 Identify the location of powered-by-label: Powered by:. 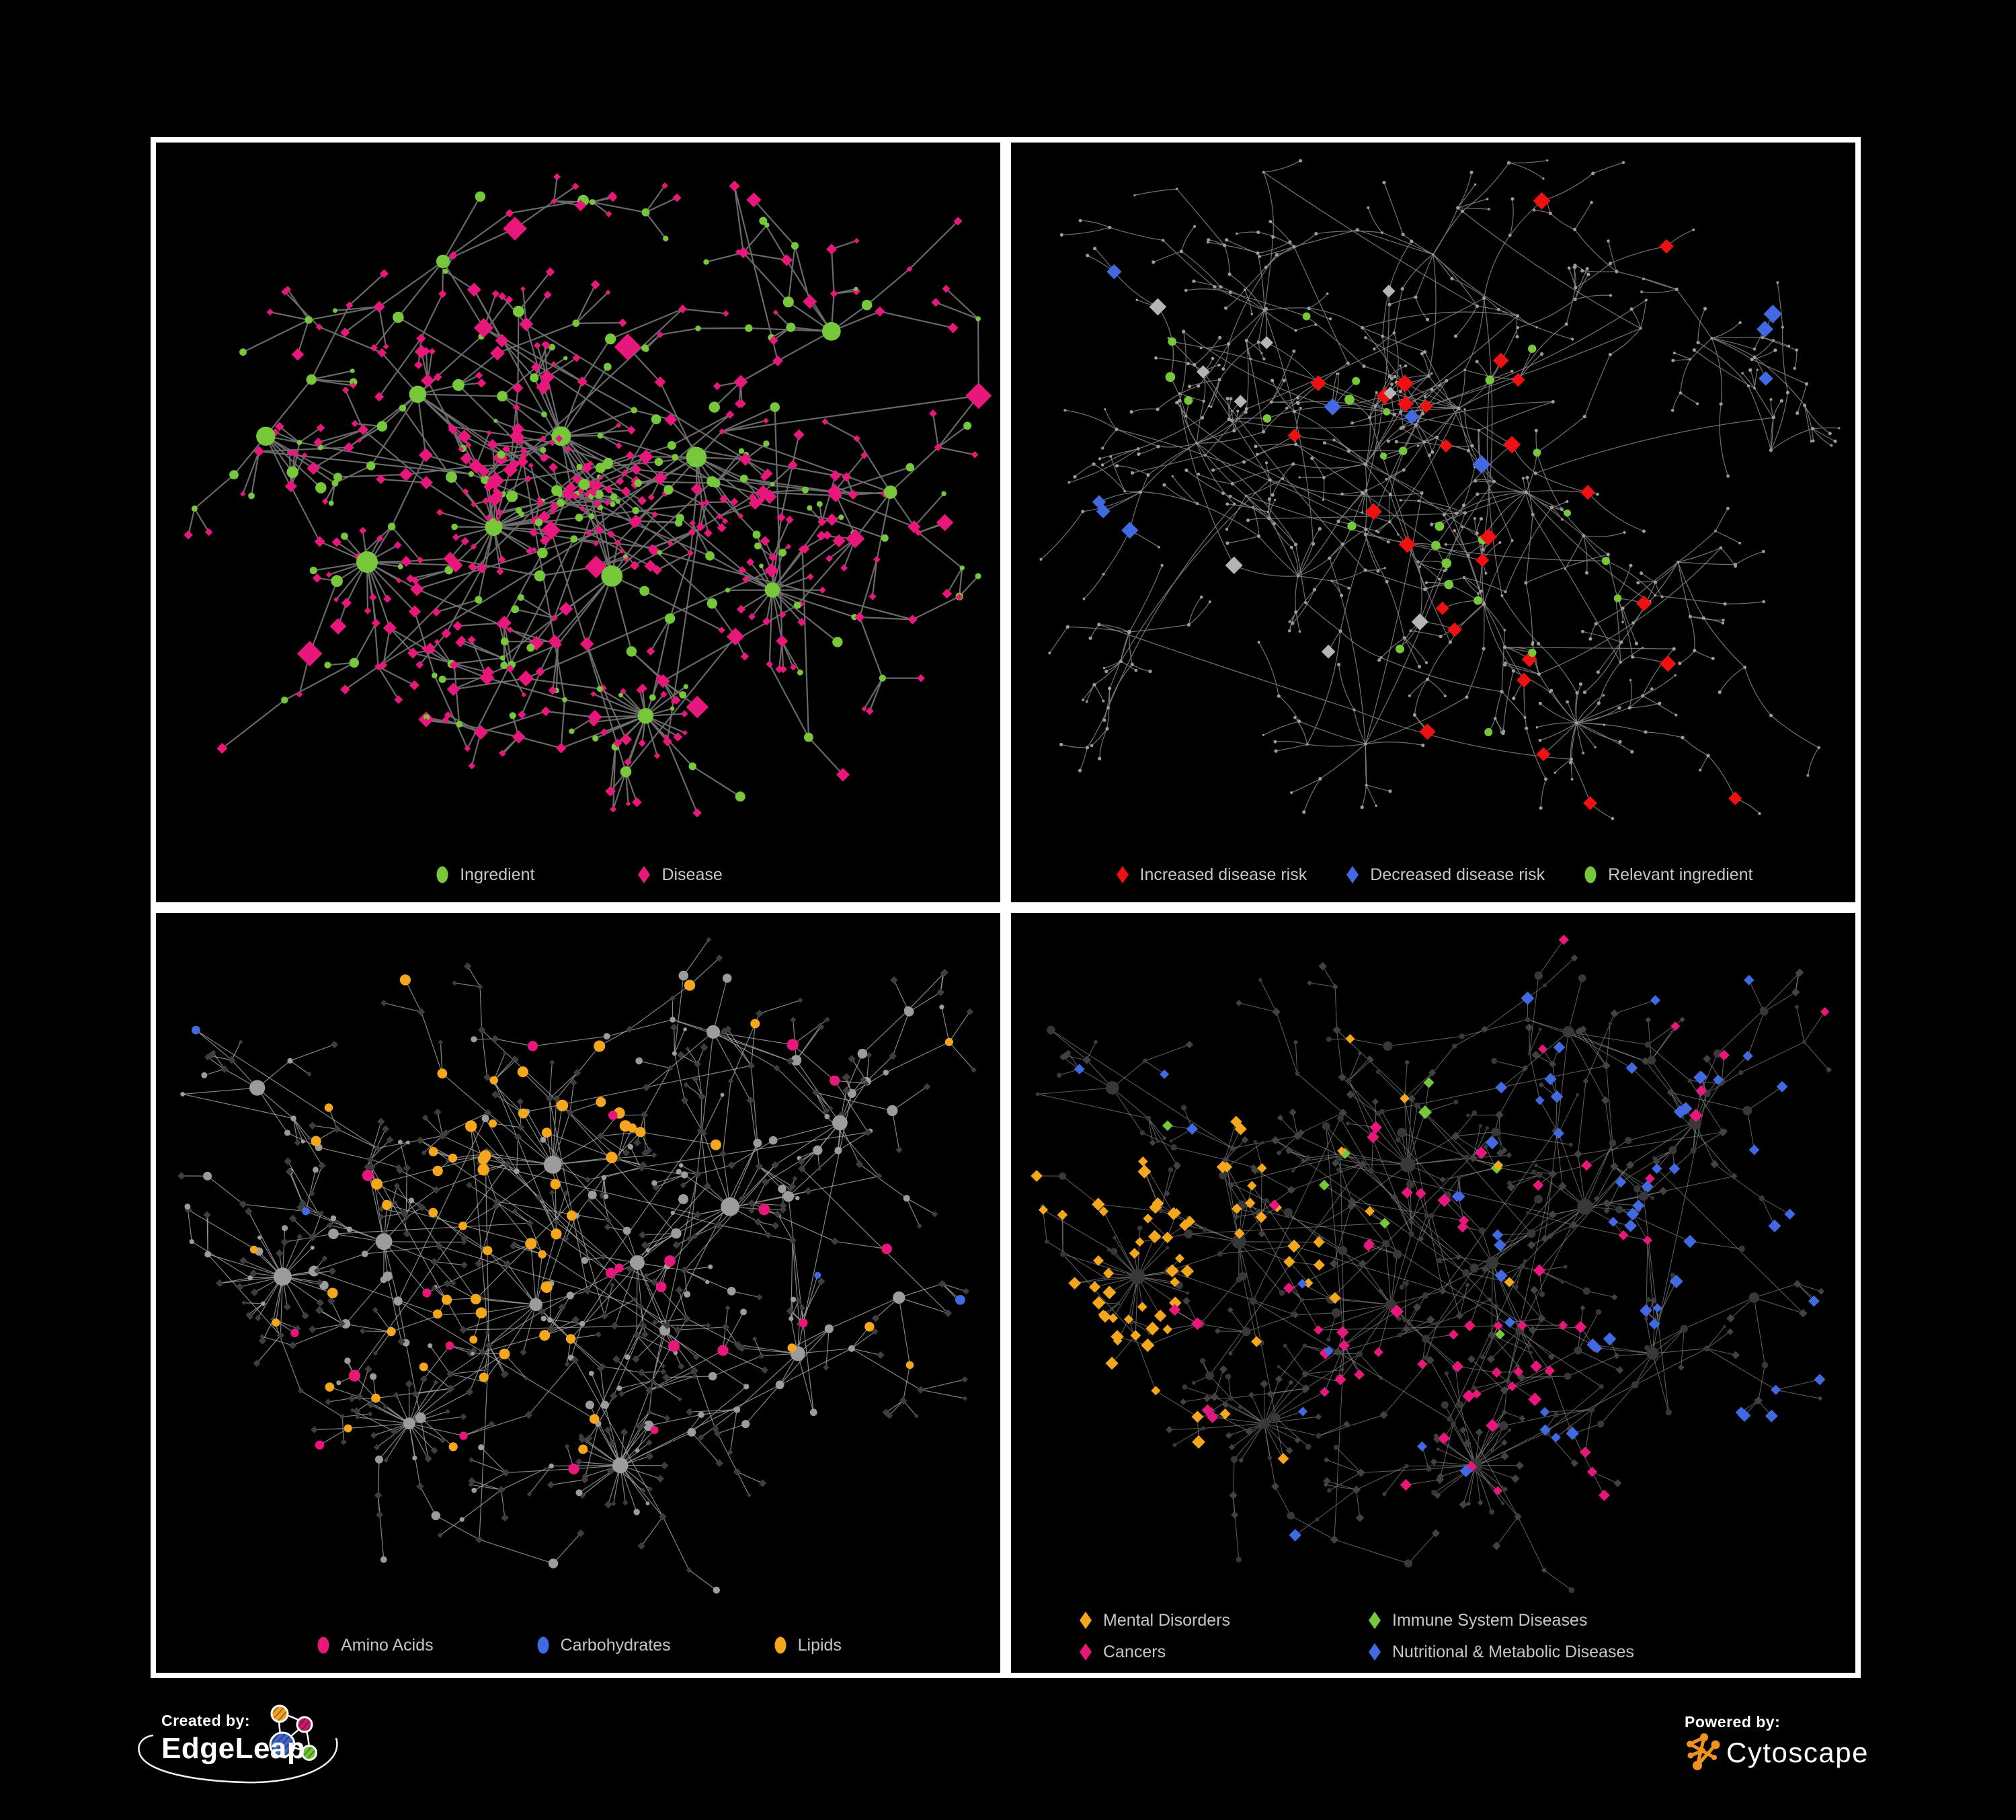
(1733, 1722).